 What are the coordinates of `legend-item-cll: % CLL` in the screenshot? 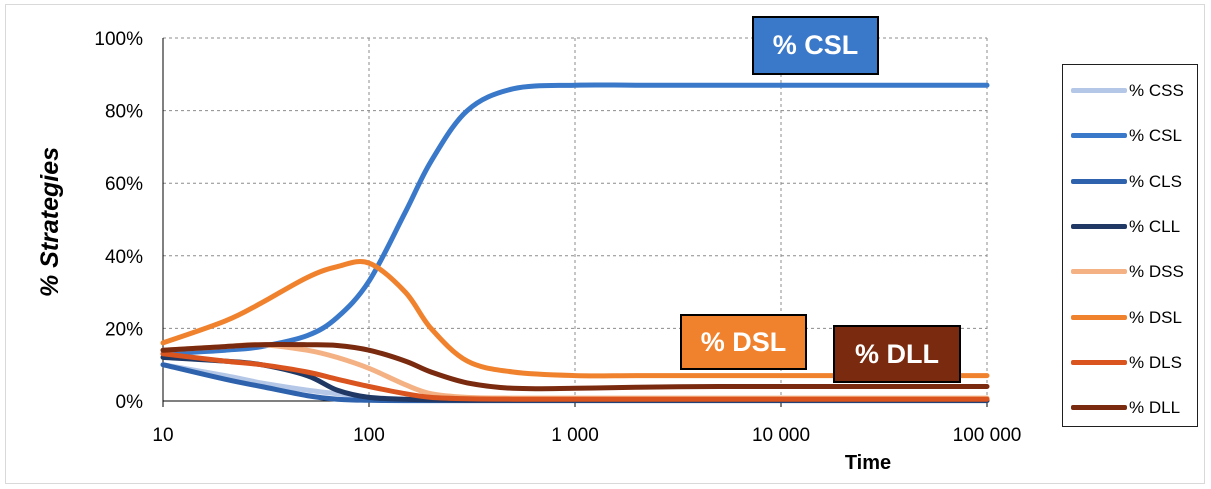 It's located at (1133, 227).